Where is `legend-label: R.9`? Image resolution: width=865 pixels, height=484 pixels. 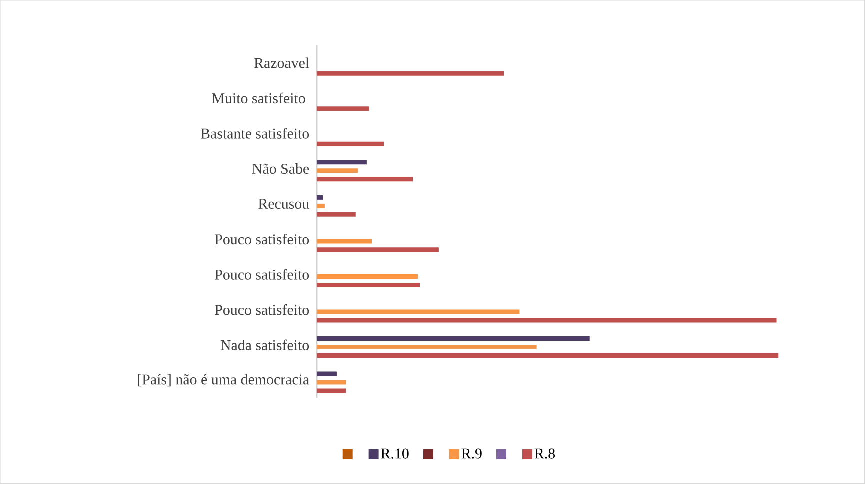
legend-label: R.9 is located at coordinates (472, 453).